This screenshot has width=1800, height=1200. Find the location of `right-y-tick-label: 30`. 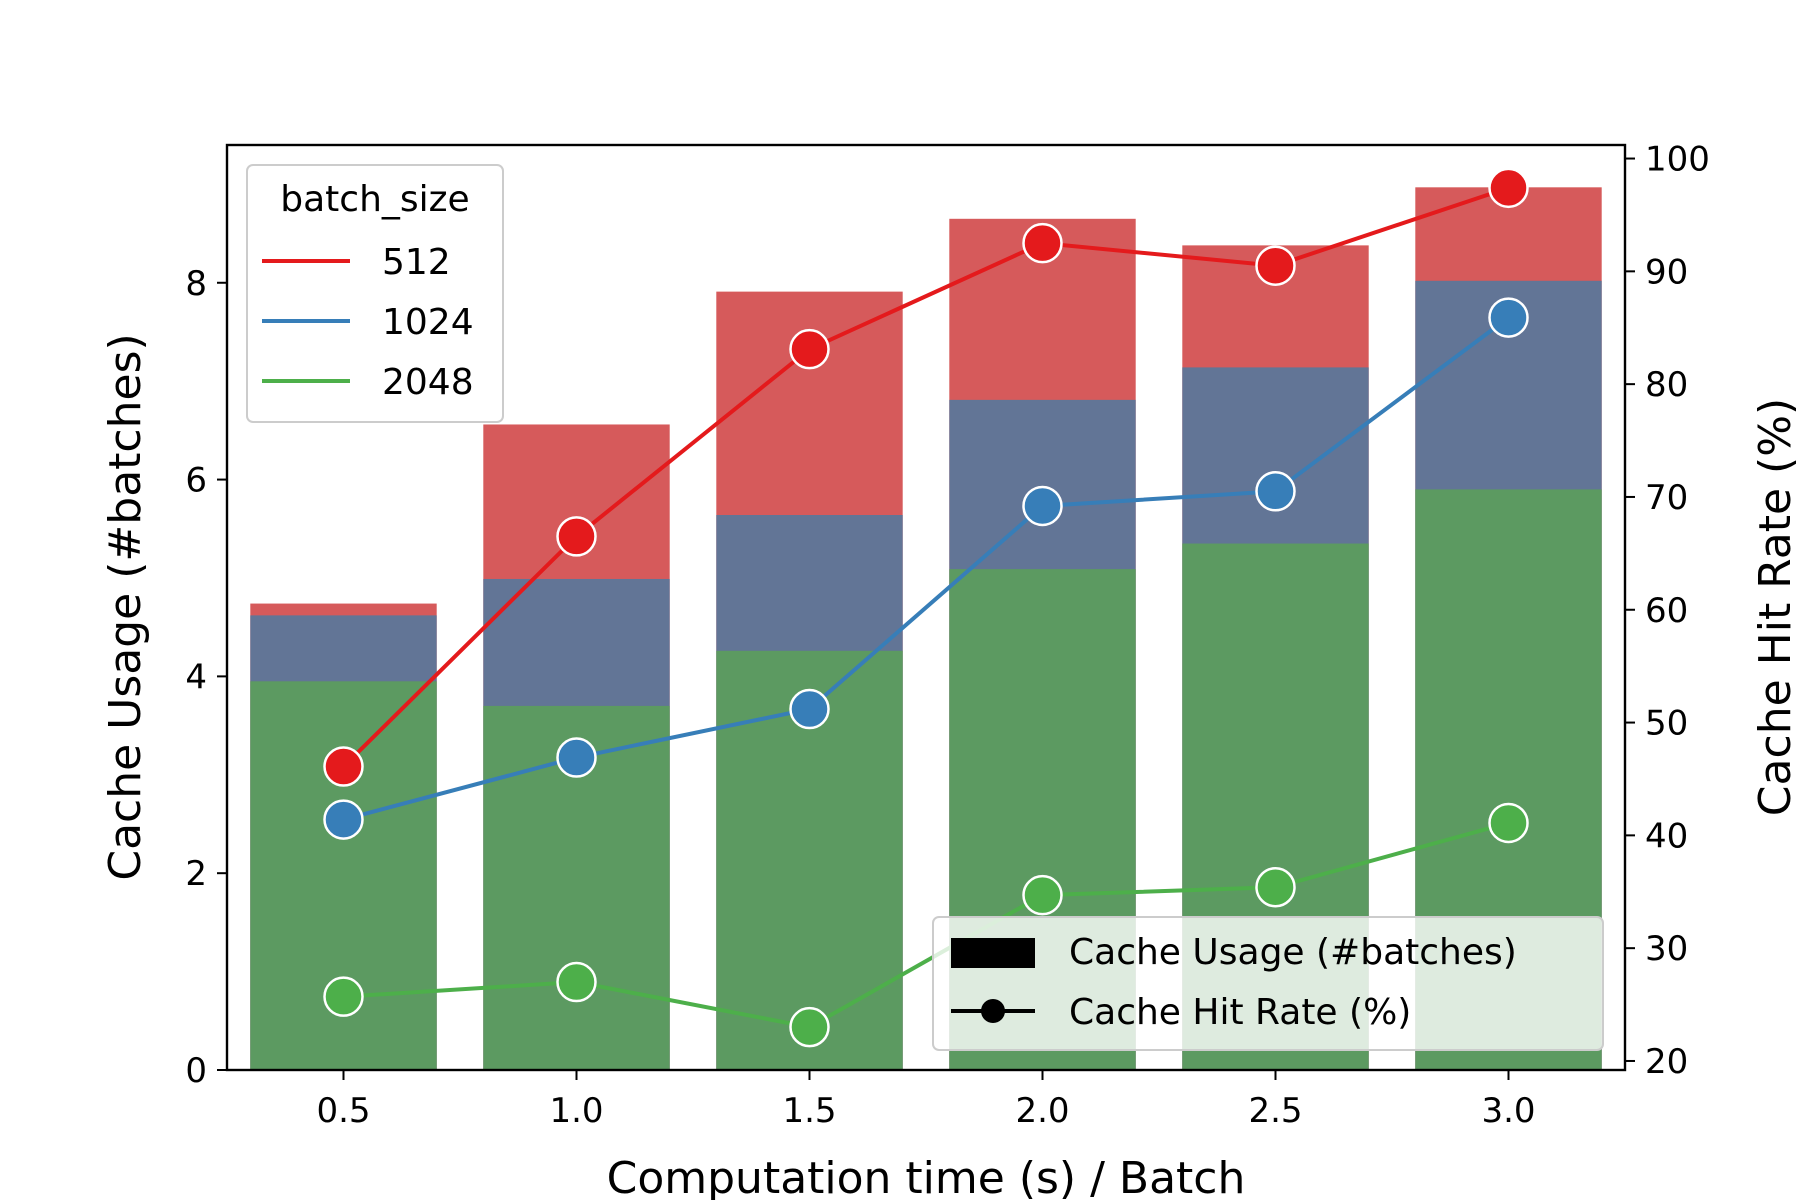

right-y-tick-label: 30 is located at coordinates (1666, 949).